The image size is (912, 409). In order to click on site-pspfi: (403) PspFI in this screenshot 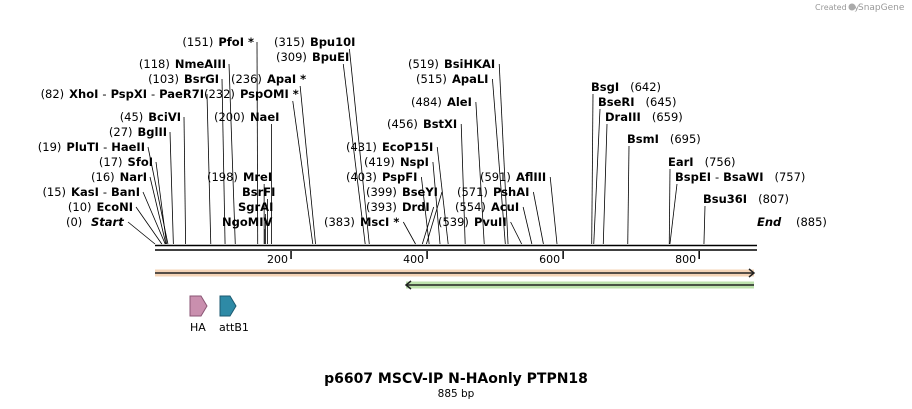, I will do `click(381, 177)`.